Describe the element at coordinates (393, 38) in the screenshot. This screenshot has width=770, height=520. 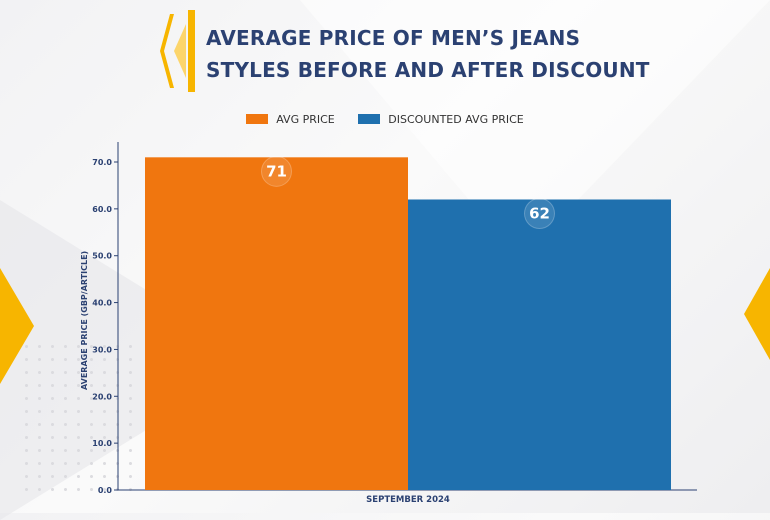
I see `title-line-1: AVERAGE PRICE OF MEN’S JEANS` at that location.